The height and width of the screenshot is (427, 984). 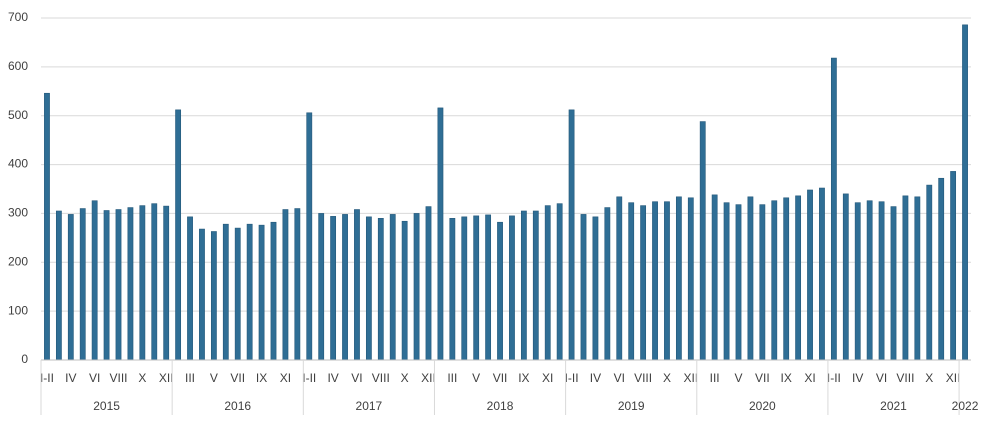 What do you see at coordinates (965, 406) in the screenshot?
I see `group-label: 2022` at bounding box center [965, 406].